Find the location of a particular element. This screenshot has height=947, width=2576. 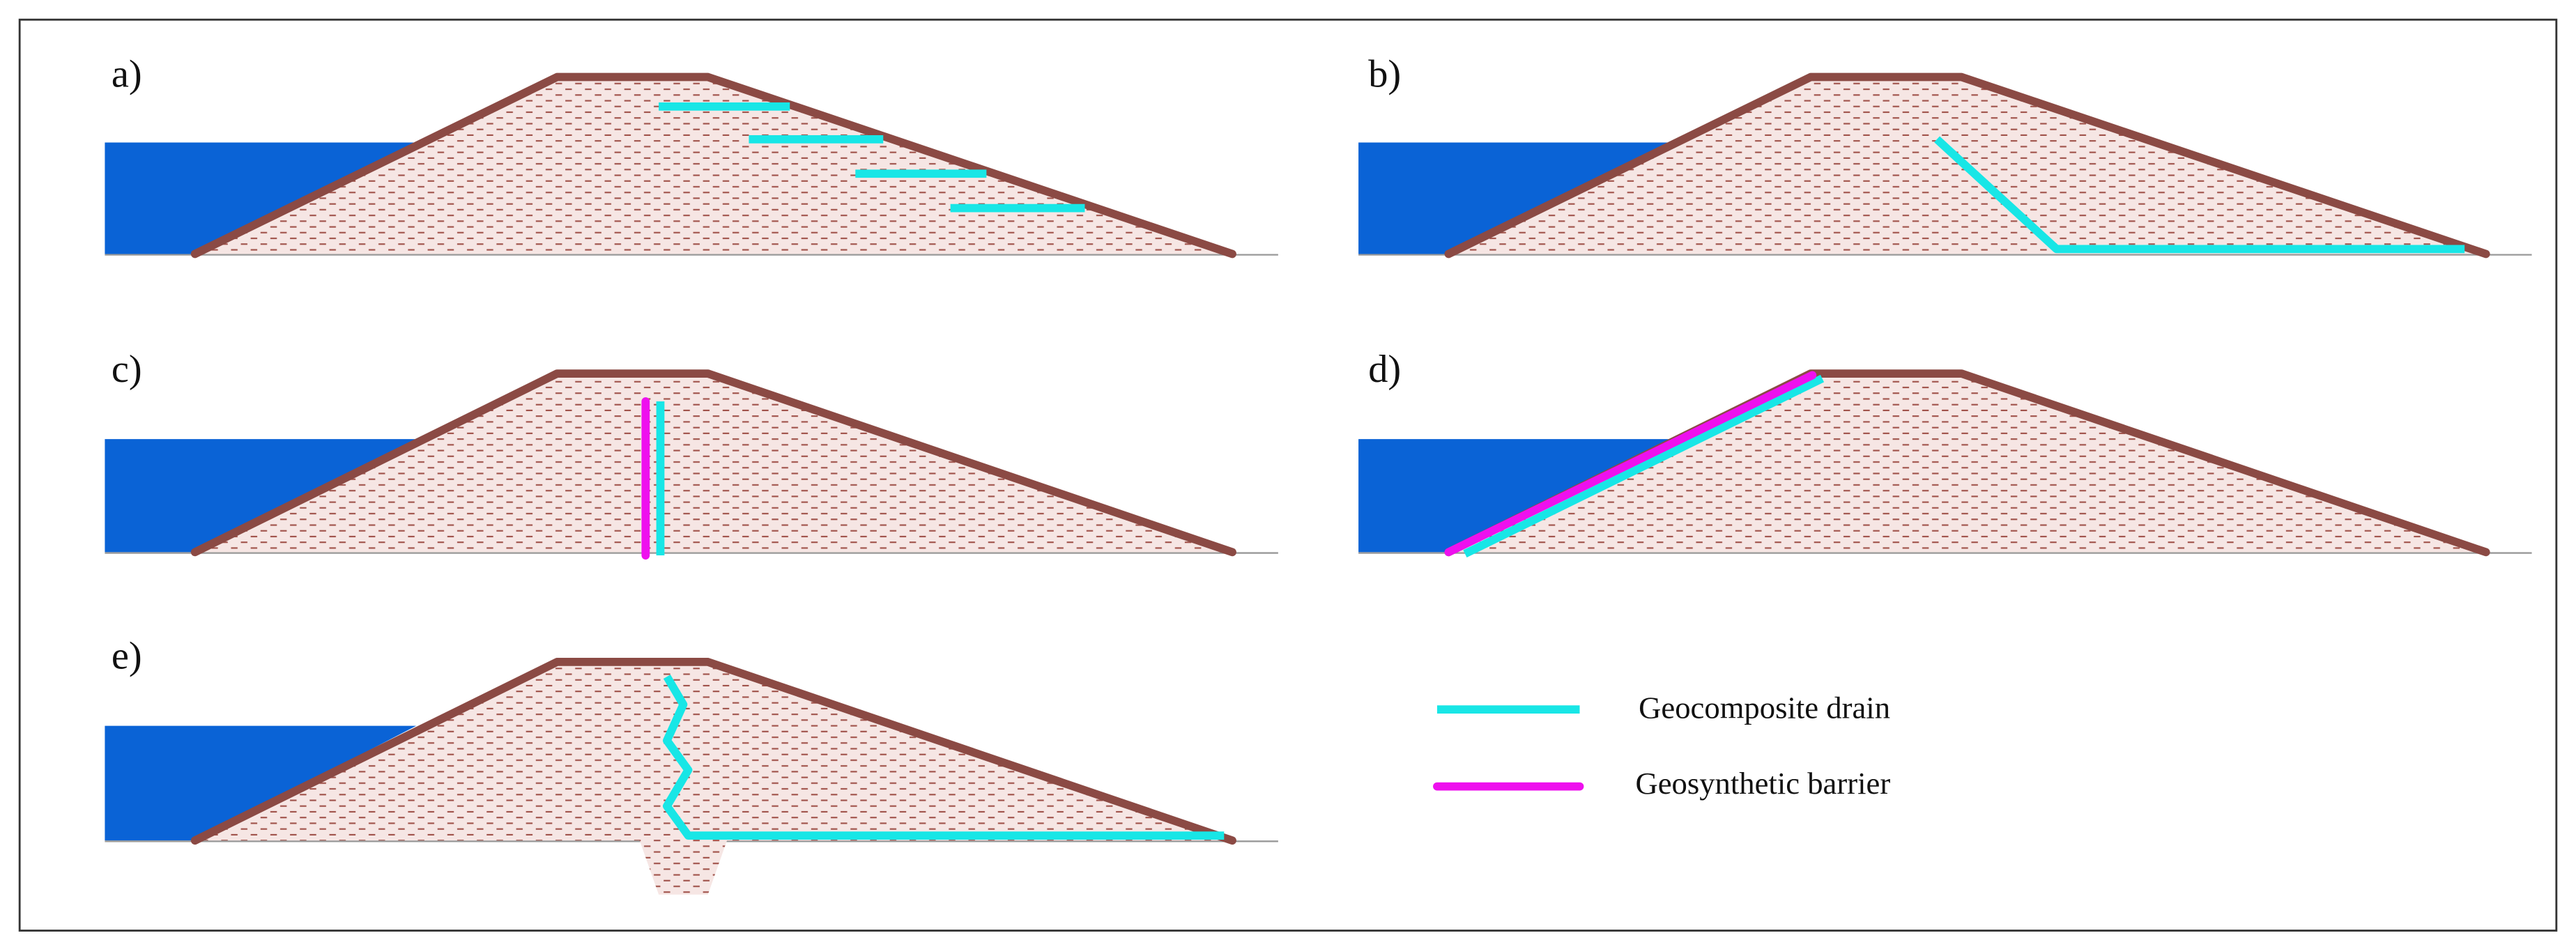

panel-label: c) is located at coordinates (127, 369).